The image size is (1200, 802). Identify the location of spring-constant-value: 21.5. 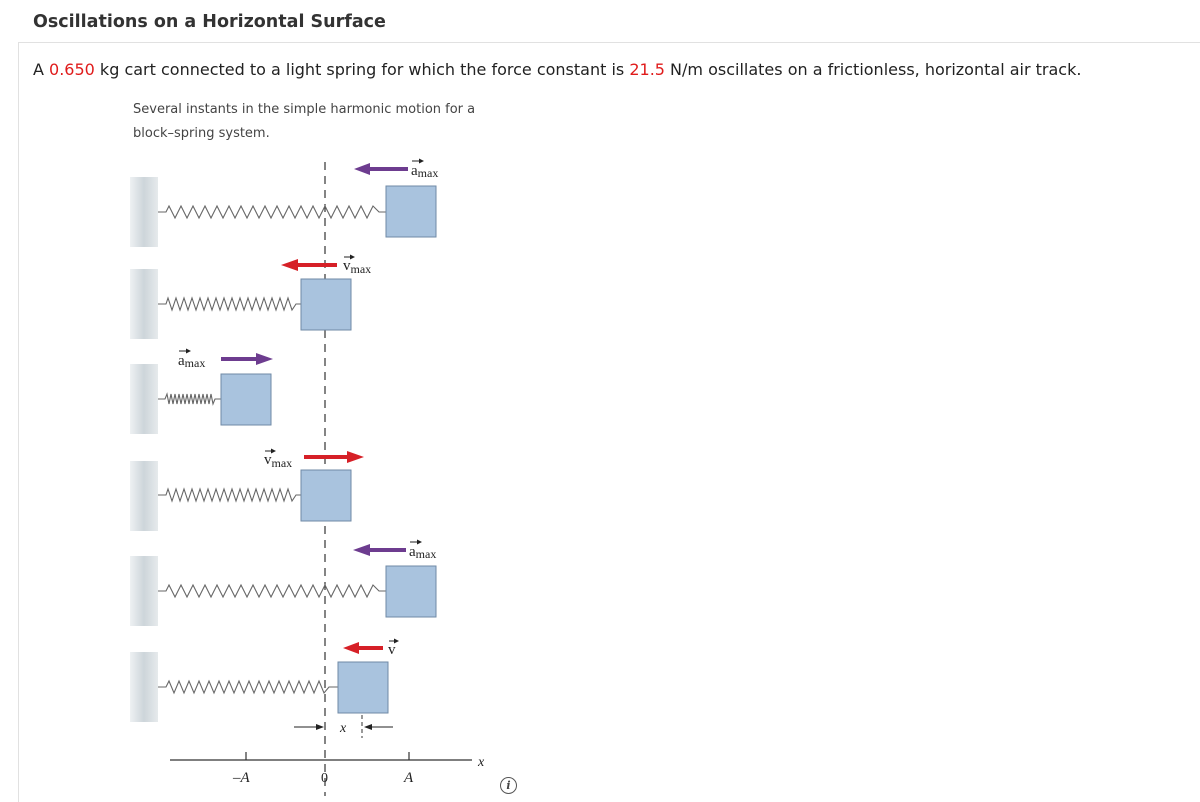
(647, 69).